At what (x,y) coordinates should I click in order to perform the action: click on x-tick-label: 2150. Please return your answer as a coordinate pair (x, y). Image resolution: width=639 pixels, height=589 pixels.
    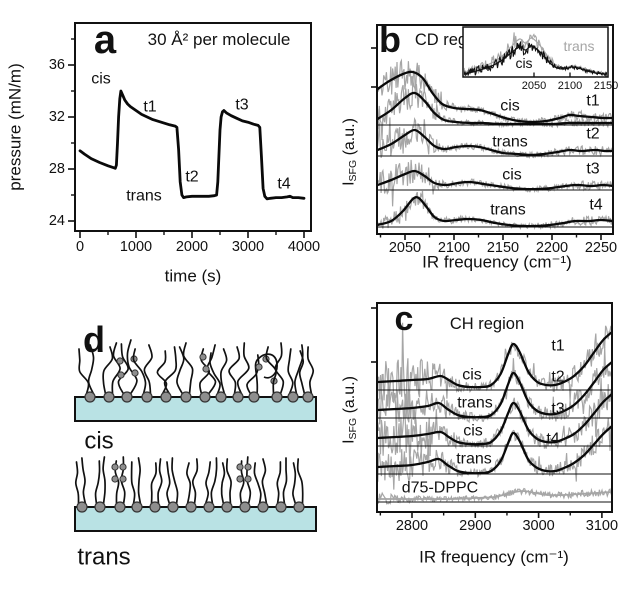
    Looking at the image, I should click on (503, 248).